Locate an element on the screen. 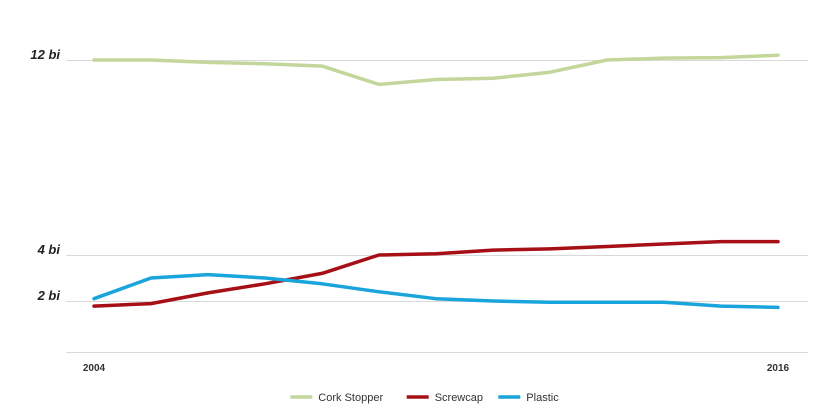 Image resolution: width=821 pixels, height=417 pixels. x-tick-label: 2016 is located at coordinates (778, 368).